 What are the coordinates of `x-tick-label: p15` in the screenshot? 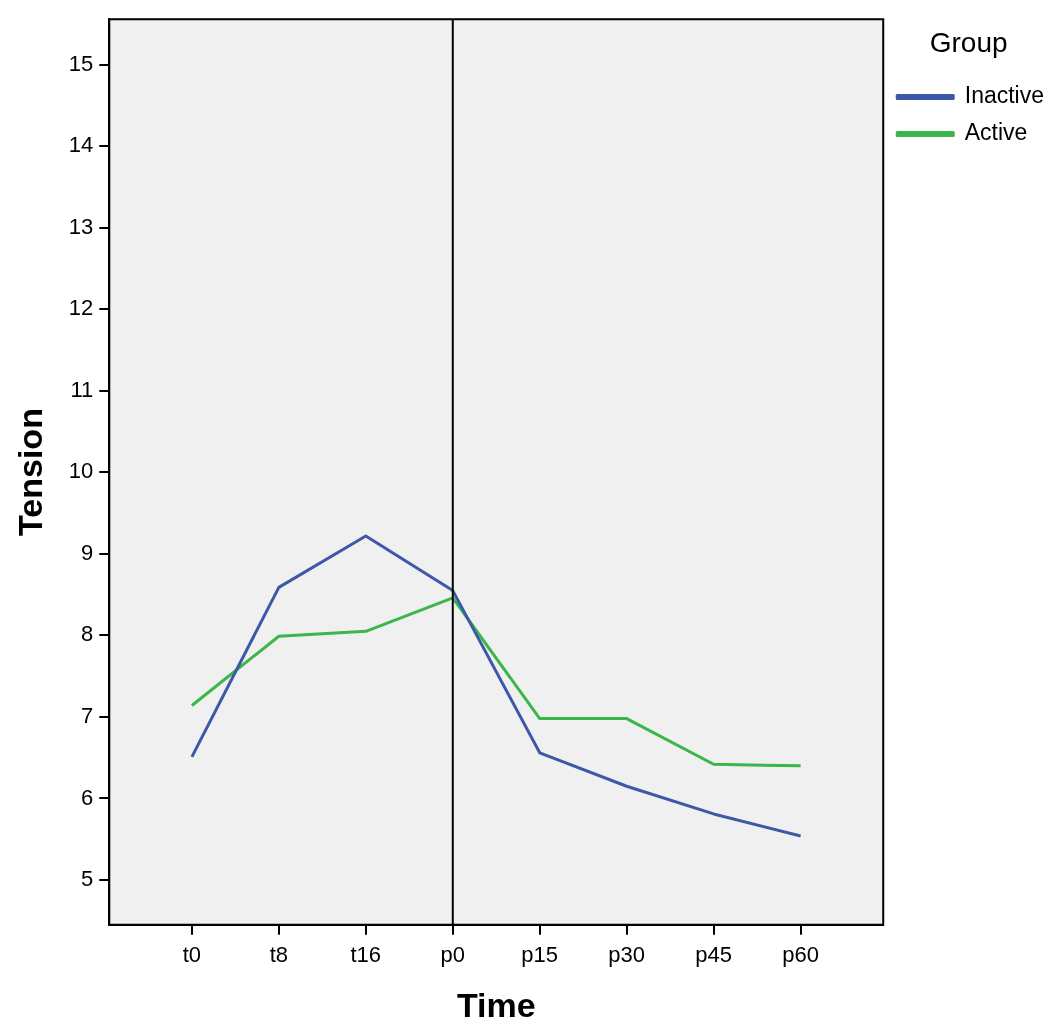 It's located at (540, 955).